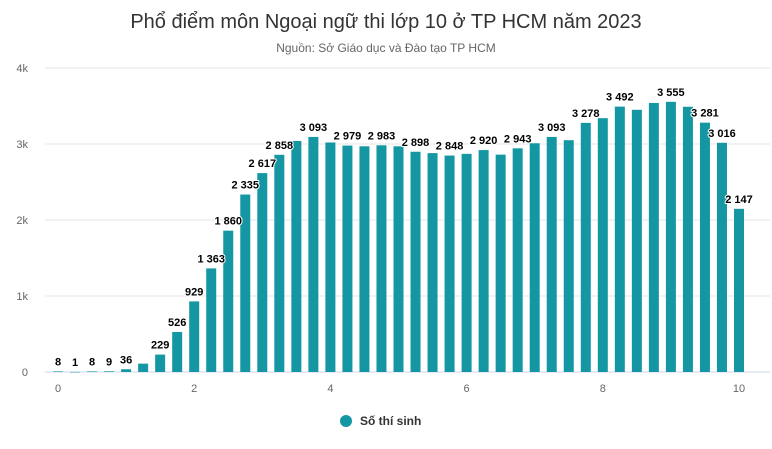 This screenshot has height=449, width=772. I want to click on data-label: 2 617, so click(263, 164).